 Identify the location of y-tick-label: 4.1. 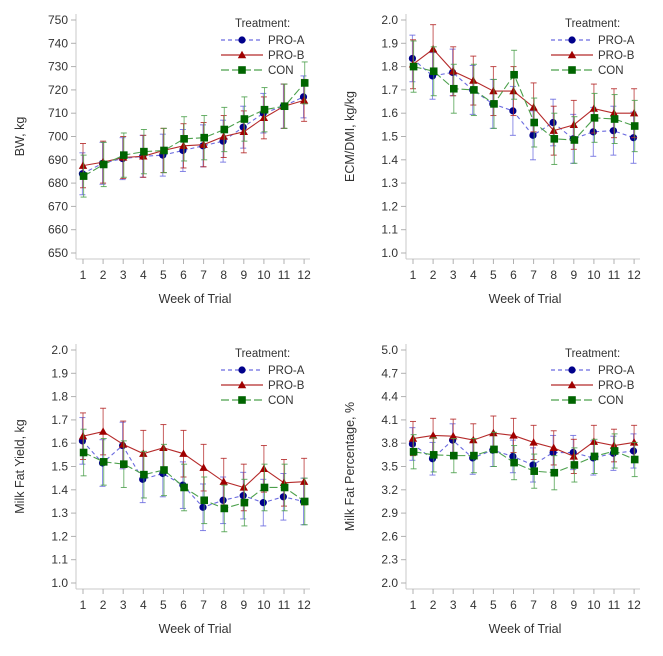
(389, 420).